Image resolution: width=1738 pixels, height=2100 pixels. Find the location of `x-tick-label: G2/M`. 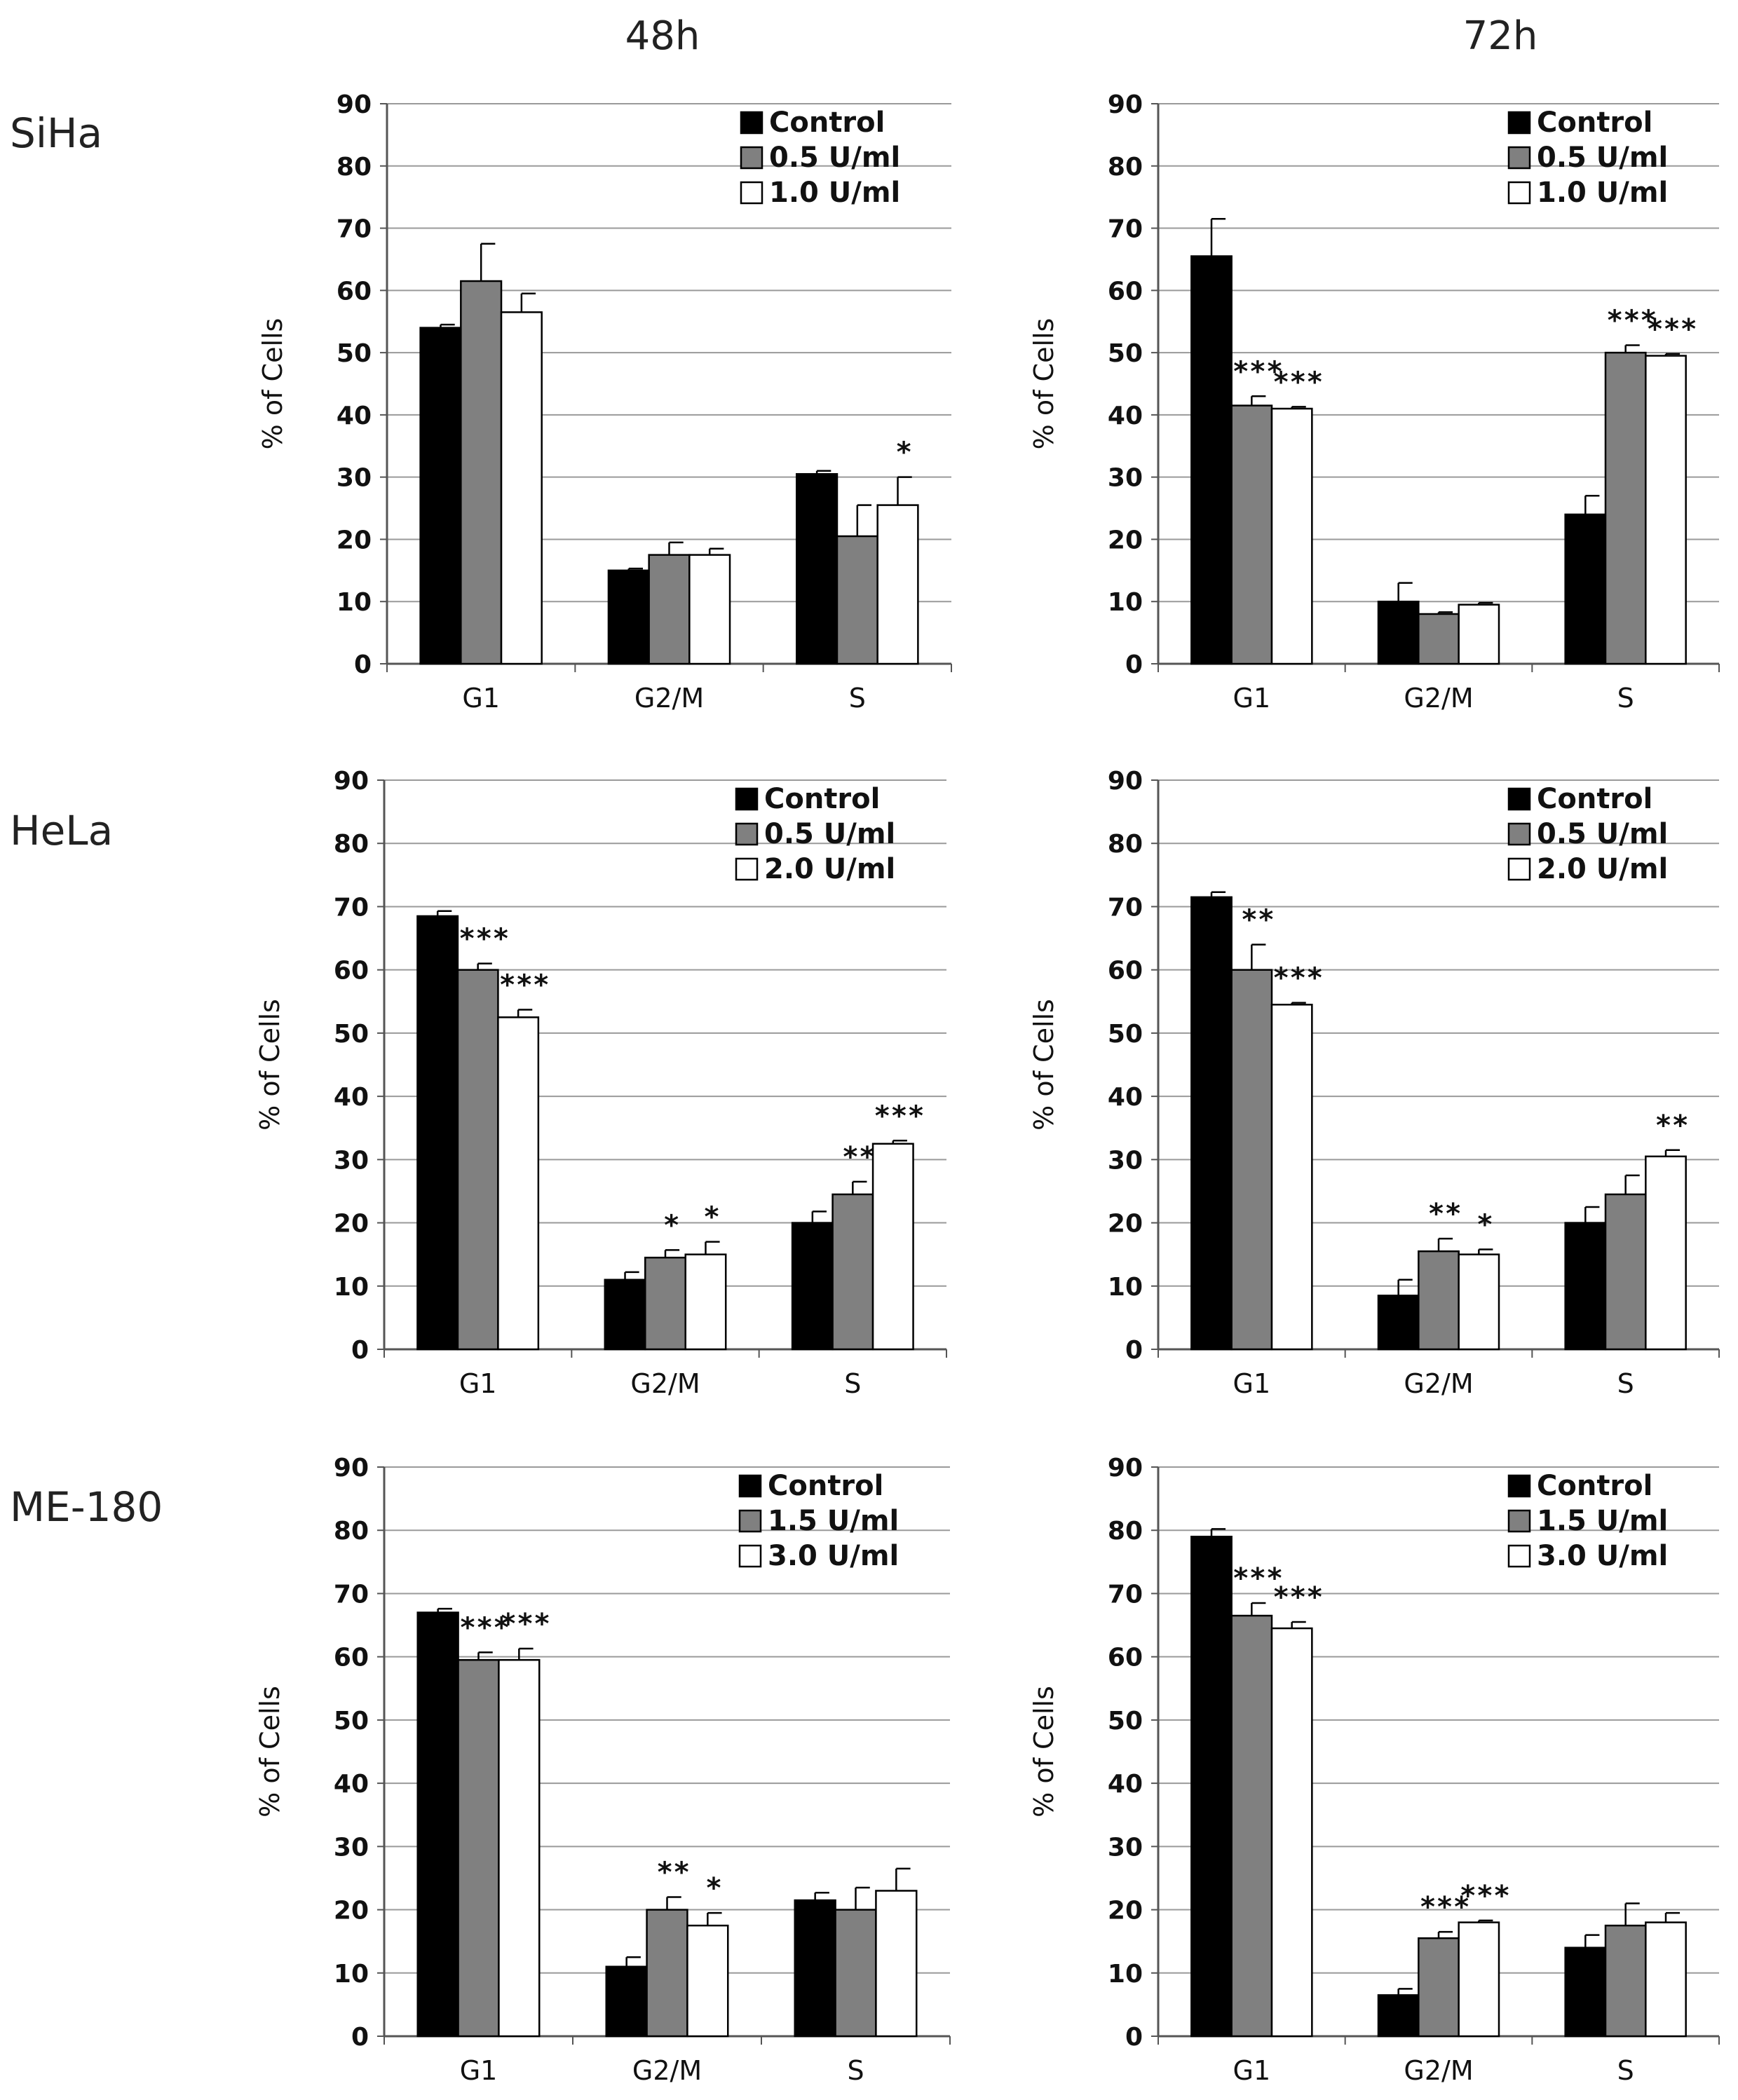

x-tick-label: G2/M is located at coordinates (669, 698).